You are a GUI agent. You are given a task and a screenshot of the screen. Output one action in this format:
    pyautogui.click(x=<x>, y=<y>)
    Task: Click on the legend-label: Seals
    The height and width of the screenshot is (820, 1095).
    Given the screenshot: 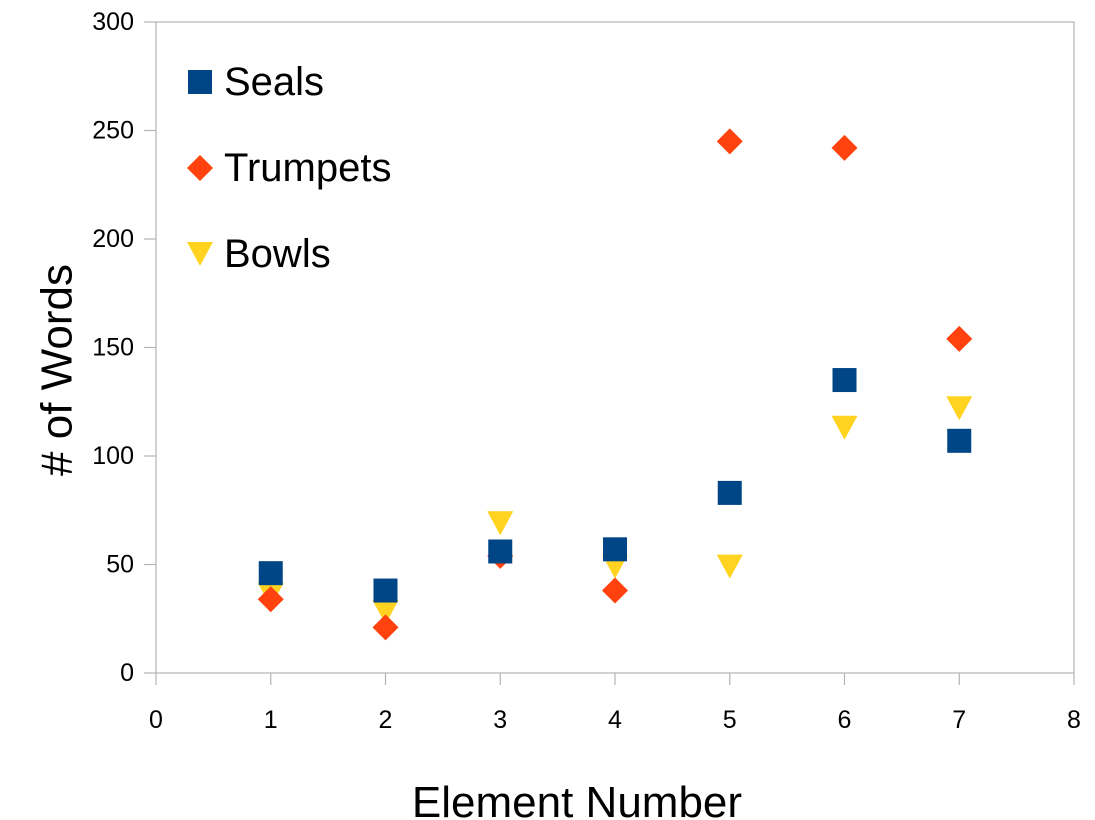 What is the action you would take?
    pyautogui.click(x=274, y=82)
    